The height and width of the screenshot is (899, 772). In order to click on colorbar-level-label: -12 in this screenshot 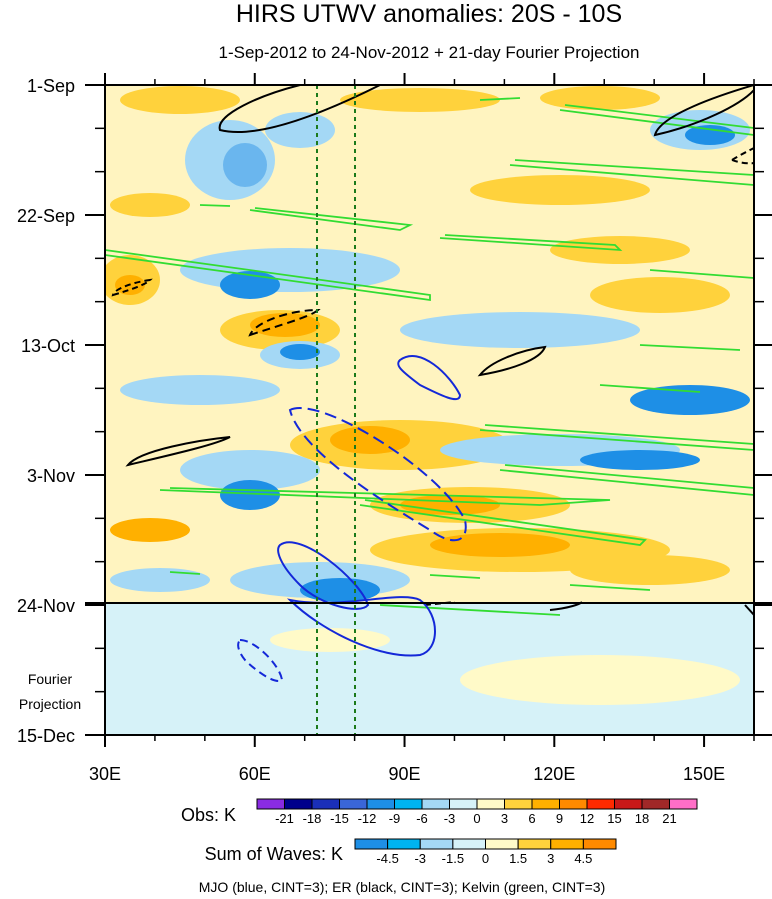, I will do `click(367, 818)`.